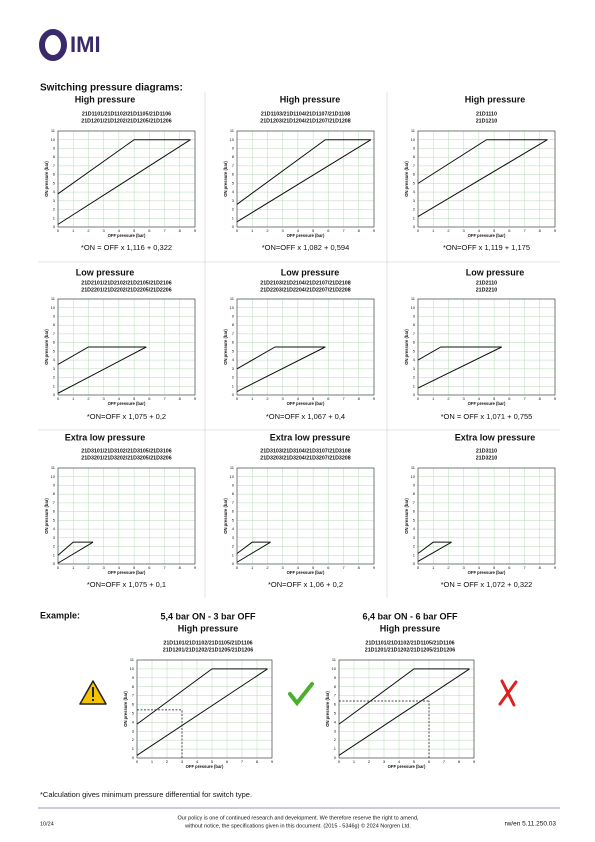 Image resolution: width=595 pixels, height=842 pixels. Describe the element at coordinates (487, 584) in the screenshot. I see `formula: *ON = OFF x 1,072 + 0,322` at that location.